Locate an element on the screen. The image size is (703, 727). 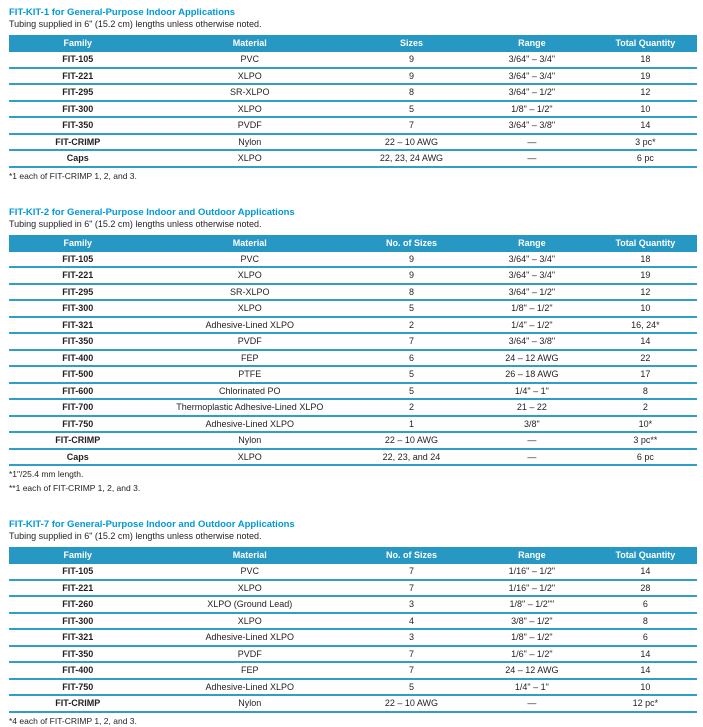
data-cell: 8 is located at coordinates (645, 391).